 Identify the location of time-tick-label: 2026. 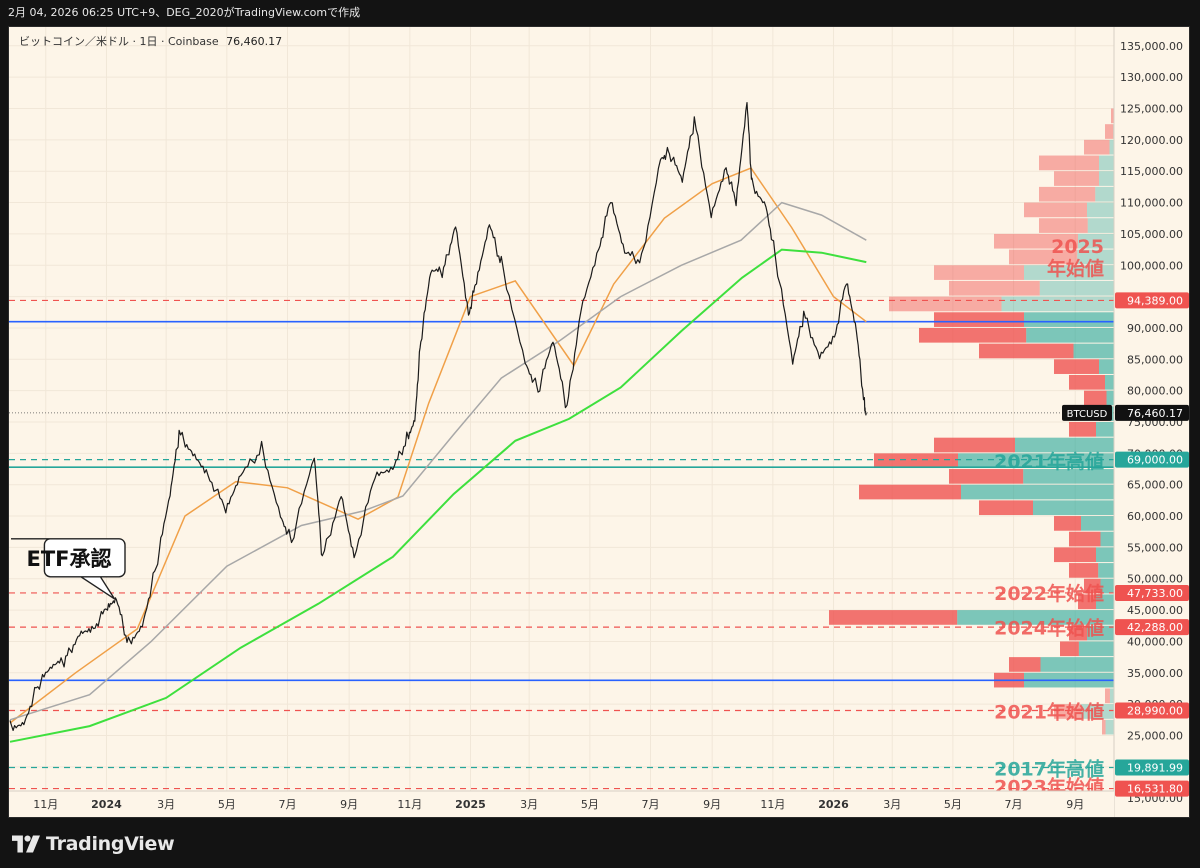
(833, 804).